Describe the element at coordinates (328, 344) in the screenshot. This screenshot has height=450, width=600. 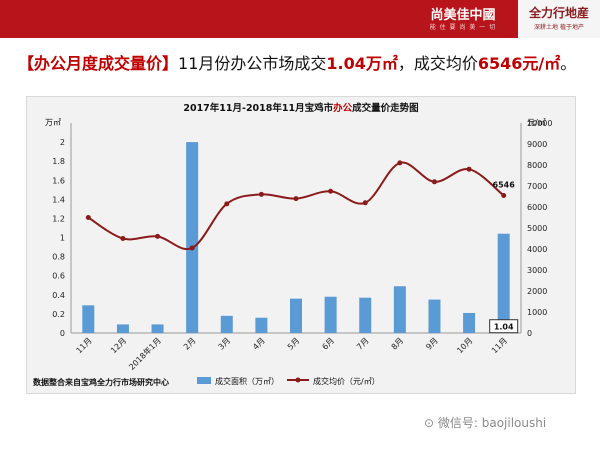
I see `x-tick-label: 6月` at that location.